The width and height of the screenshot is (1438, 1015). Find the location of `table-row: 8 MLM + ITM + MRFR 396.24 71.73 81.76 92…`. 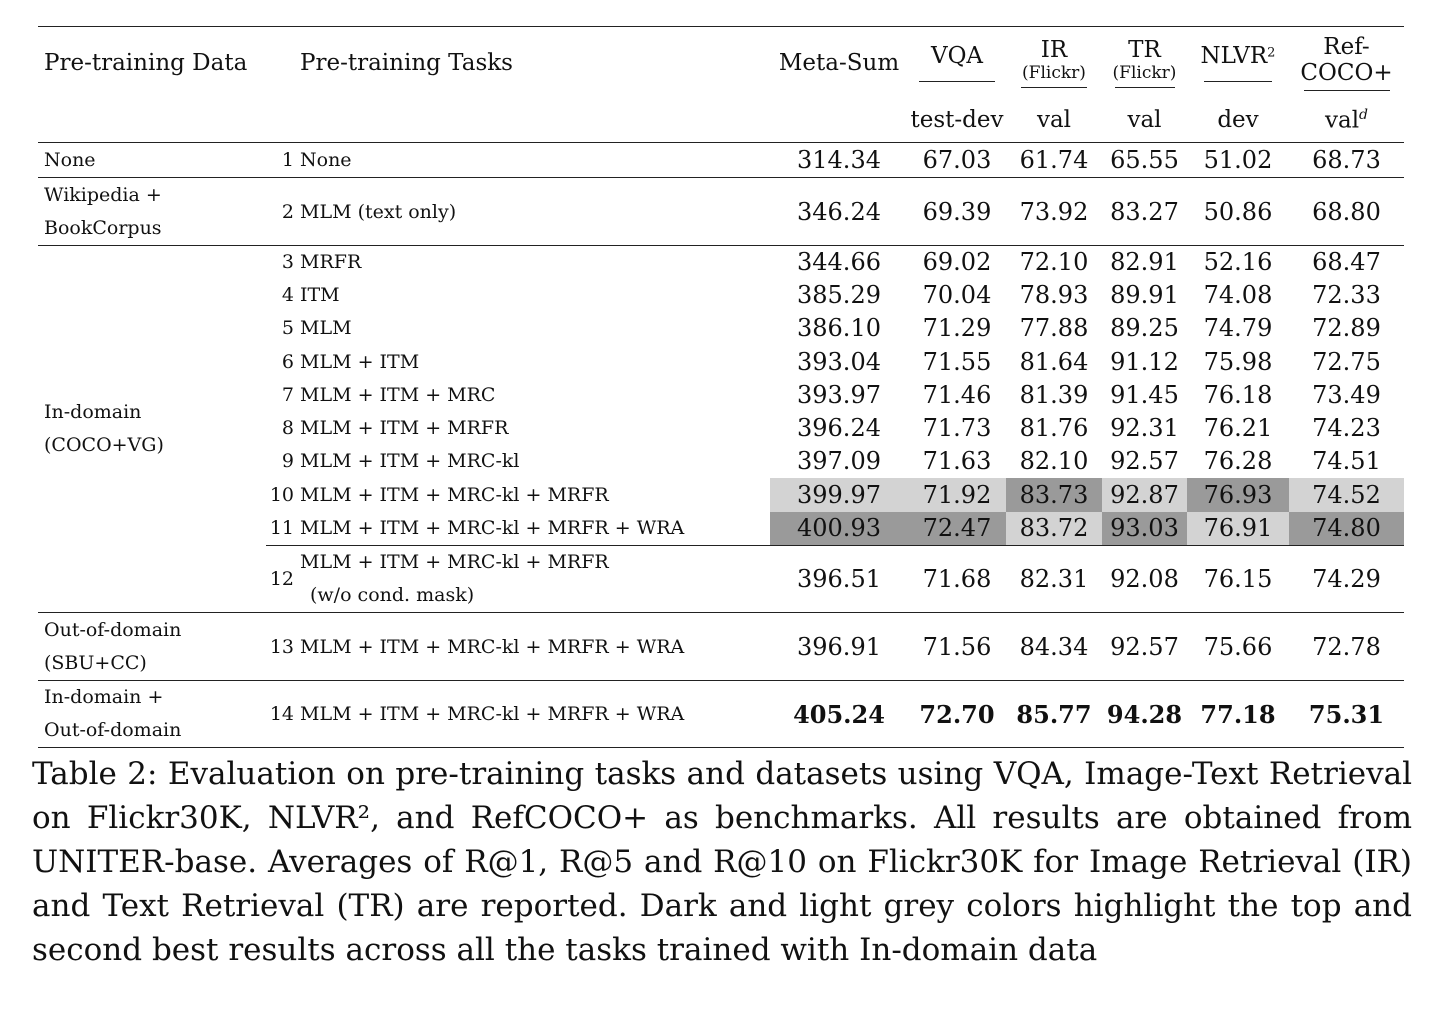

table-row: 8 MLM + ITM + MRFR 396.24 71.73 81.76 92… is located at coordinates (721, 428).